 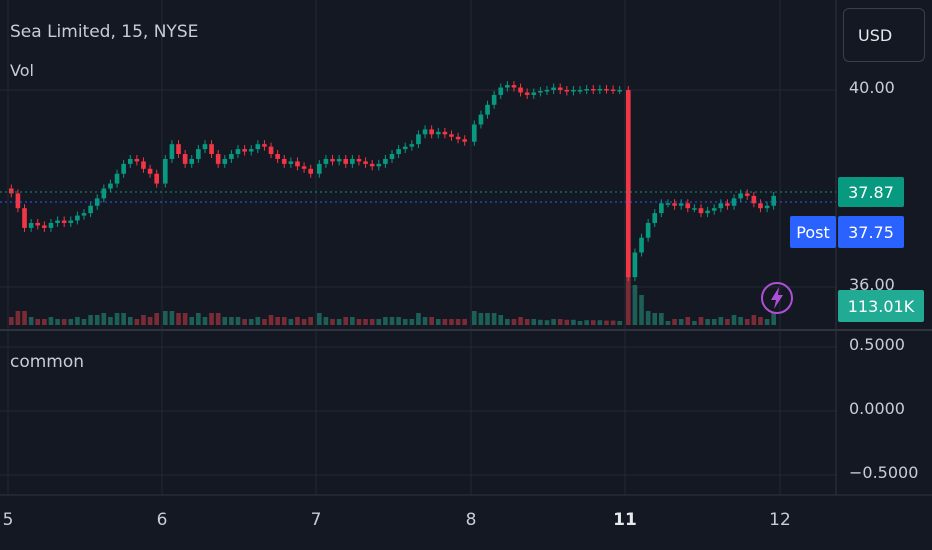 I want to click on price-guides, so click(x=418, y=197).